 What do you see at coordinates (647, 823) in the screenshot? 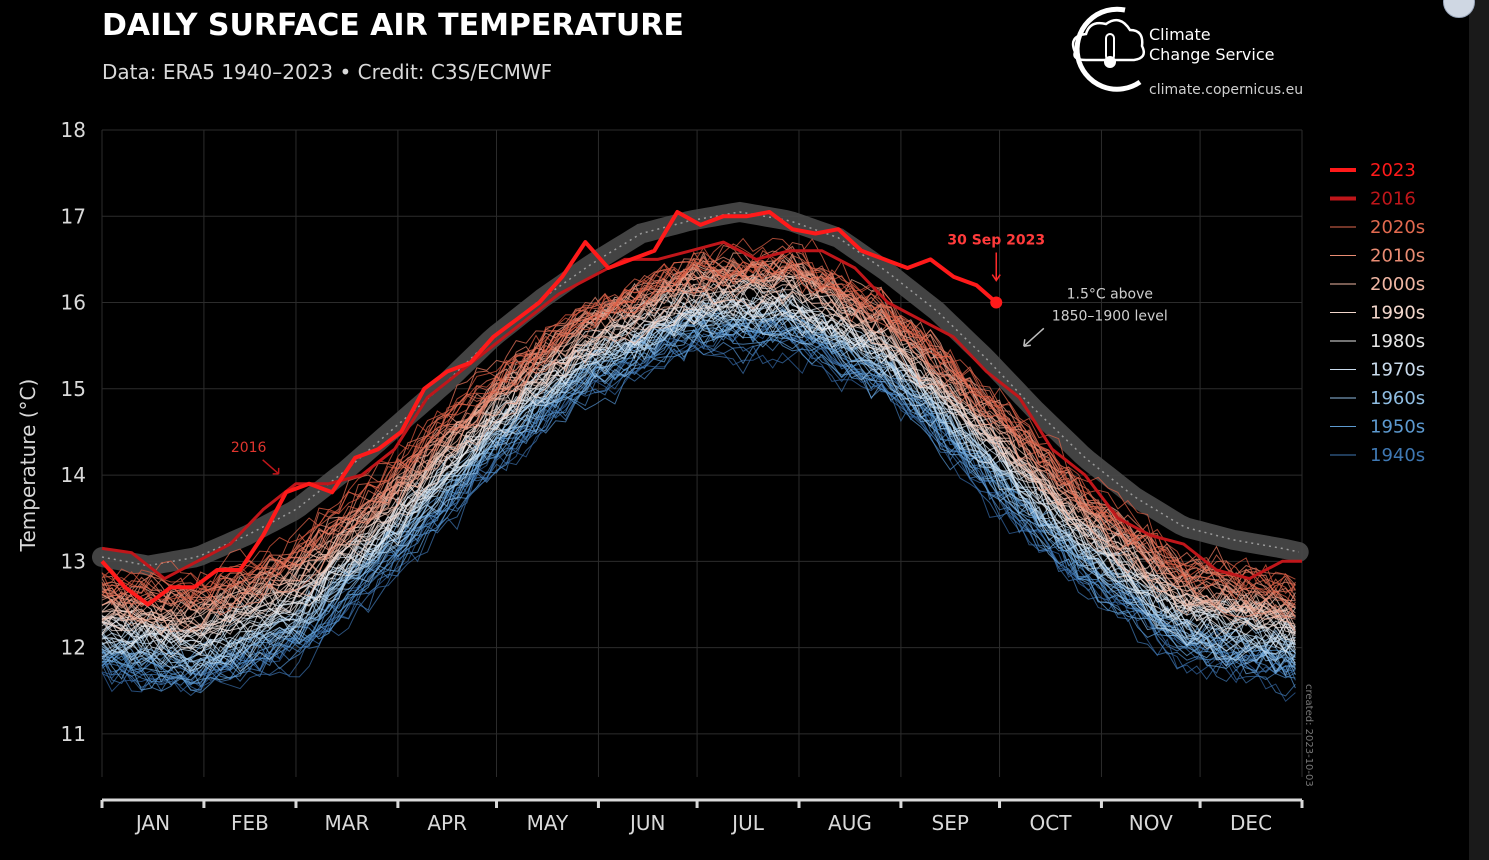
I see `x-tick-label-jun: JUN` at bounding box center [647, 823].